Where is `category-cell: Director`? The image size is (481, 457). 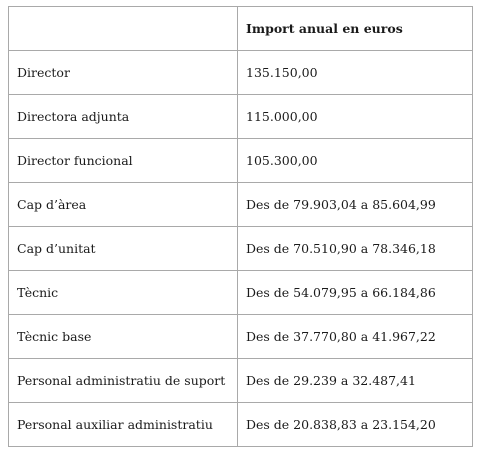
category-cell: Director is located at coordinates (123, 72).